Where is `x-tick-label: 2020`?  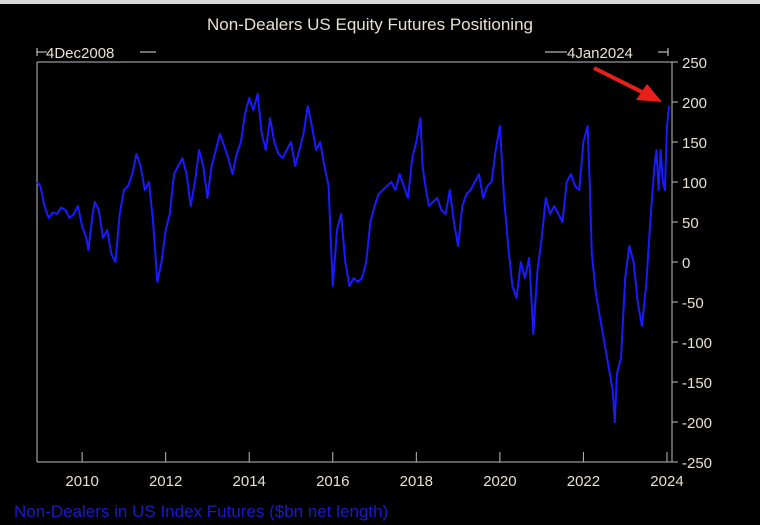
x-tick-label: 2020 is located at coordinates (499, 481).